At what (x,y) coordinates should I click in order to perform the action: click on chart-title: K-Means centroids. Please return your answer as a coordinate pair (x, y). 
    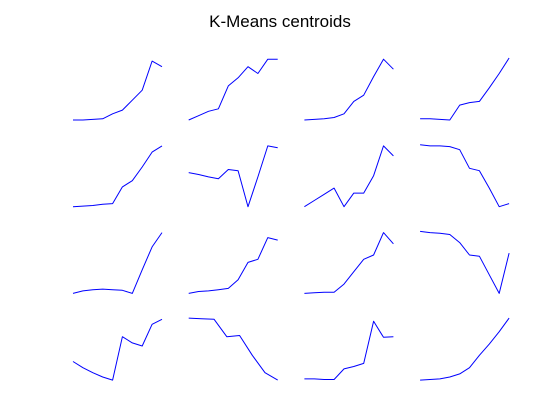
    Looking at the image, I should click on (280, 21).